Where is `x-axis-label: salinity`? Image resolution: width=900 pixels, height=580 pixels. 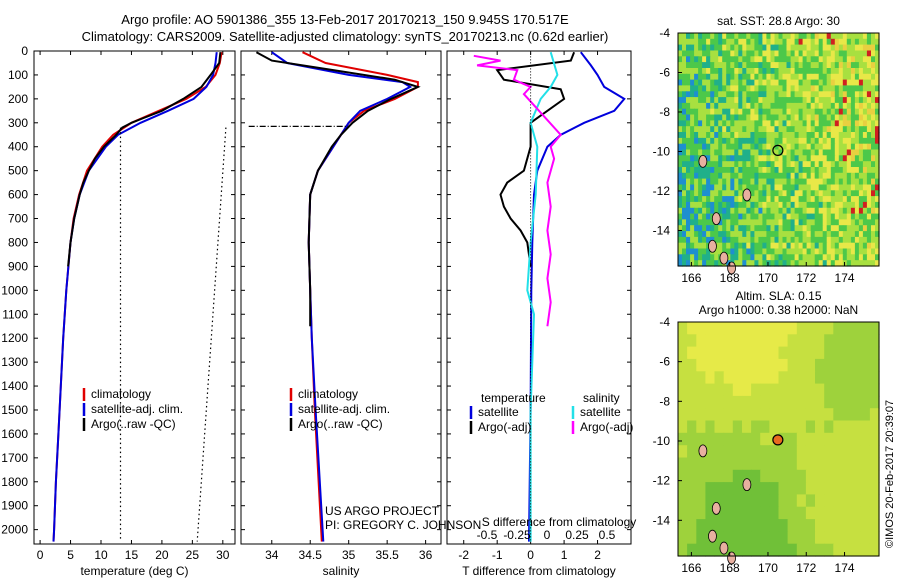
x-axis-label: salinity is located at coordinates (341, 571).